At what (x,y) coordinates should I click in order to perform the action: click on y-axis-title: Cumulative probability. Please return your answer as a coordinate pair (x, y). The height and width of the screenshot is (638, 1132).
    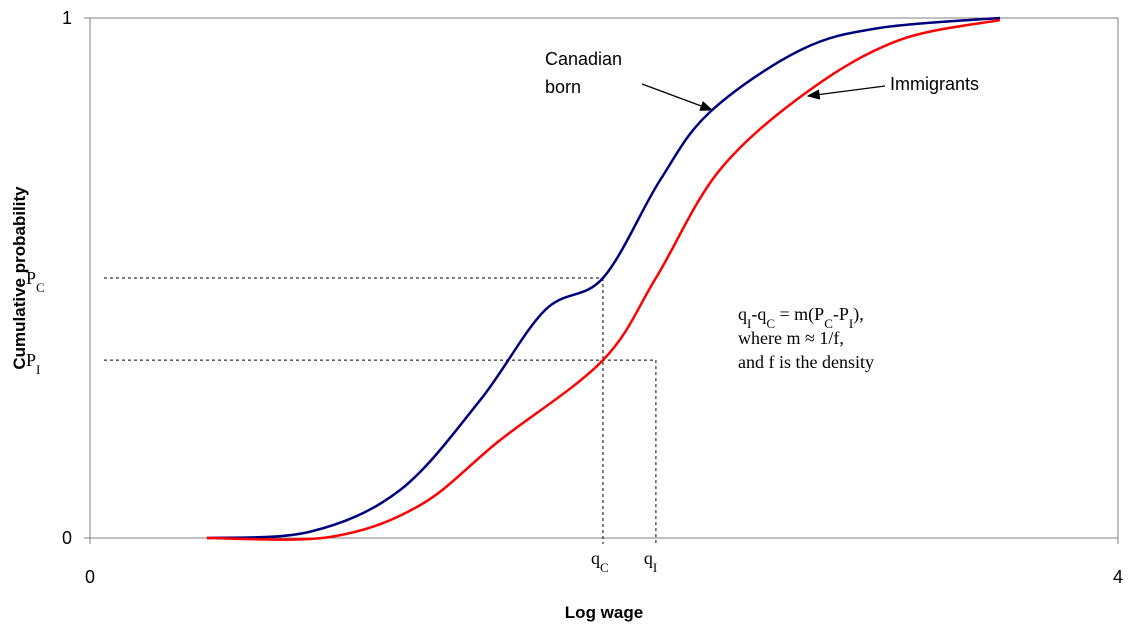
    Looking at the image, I should click on (19, 278).